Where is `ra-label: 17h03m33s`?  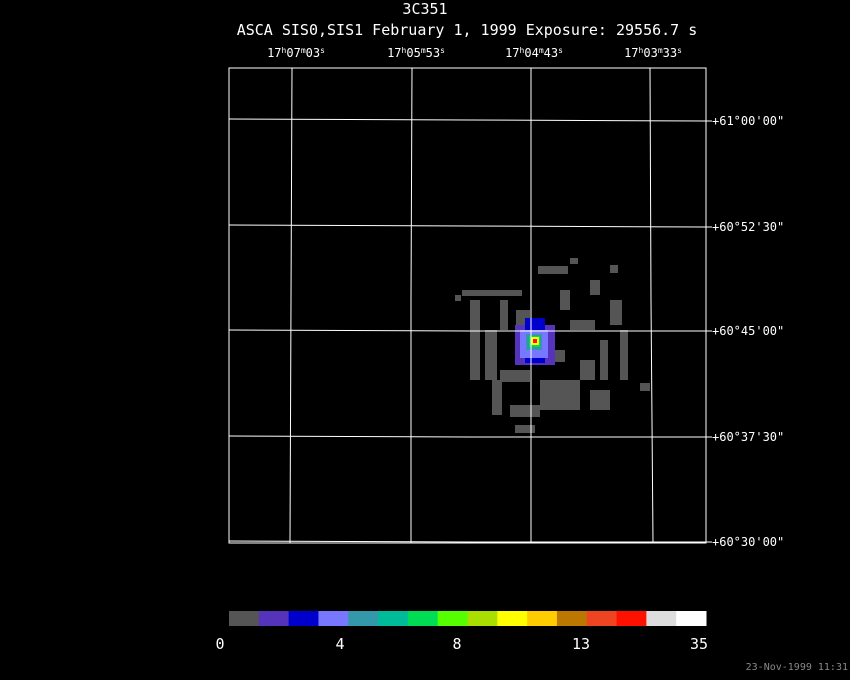 ra-label: 17h03m33s is located at coordinates (653, 53).